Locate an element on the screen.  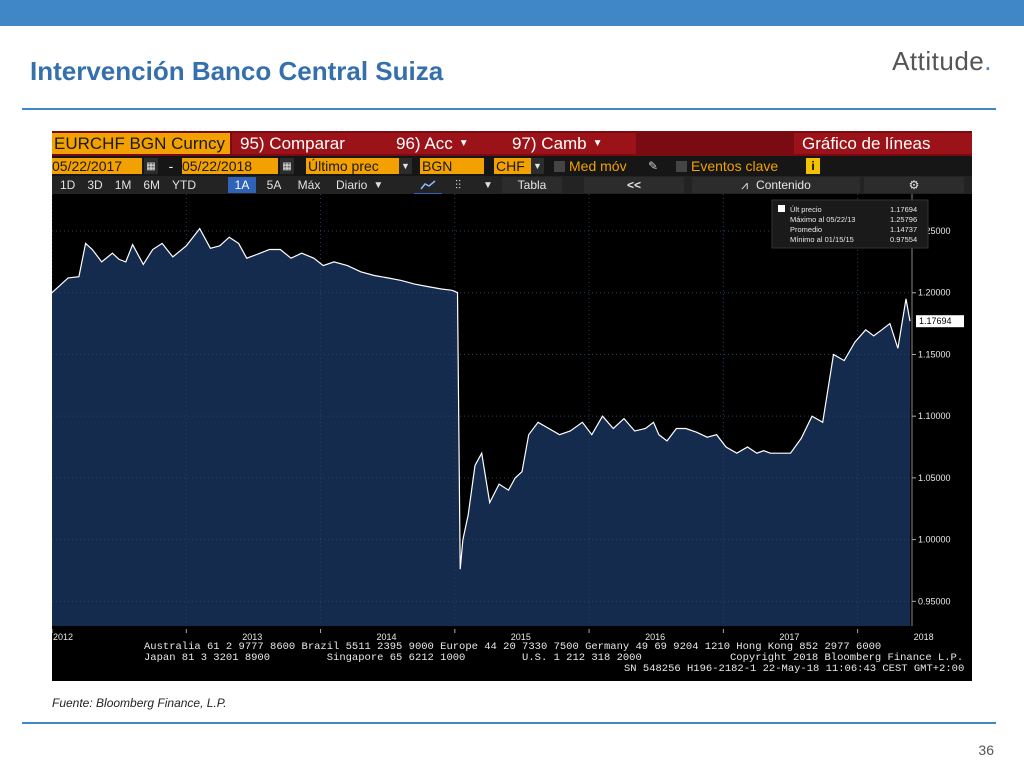
range-1m: 1M is located at coordinates (123, 185).